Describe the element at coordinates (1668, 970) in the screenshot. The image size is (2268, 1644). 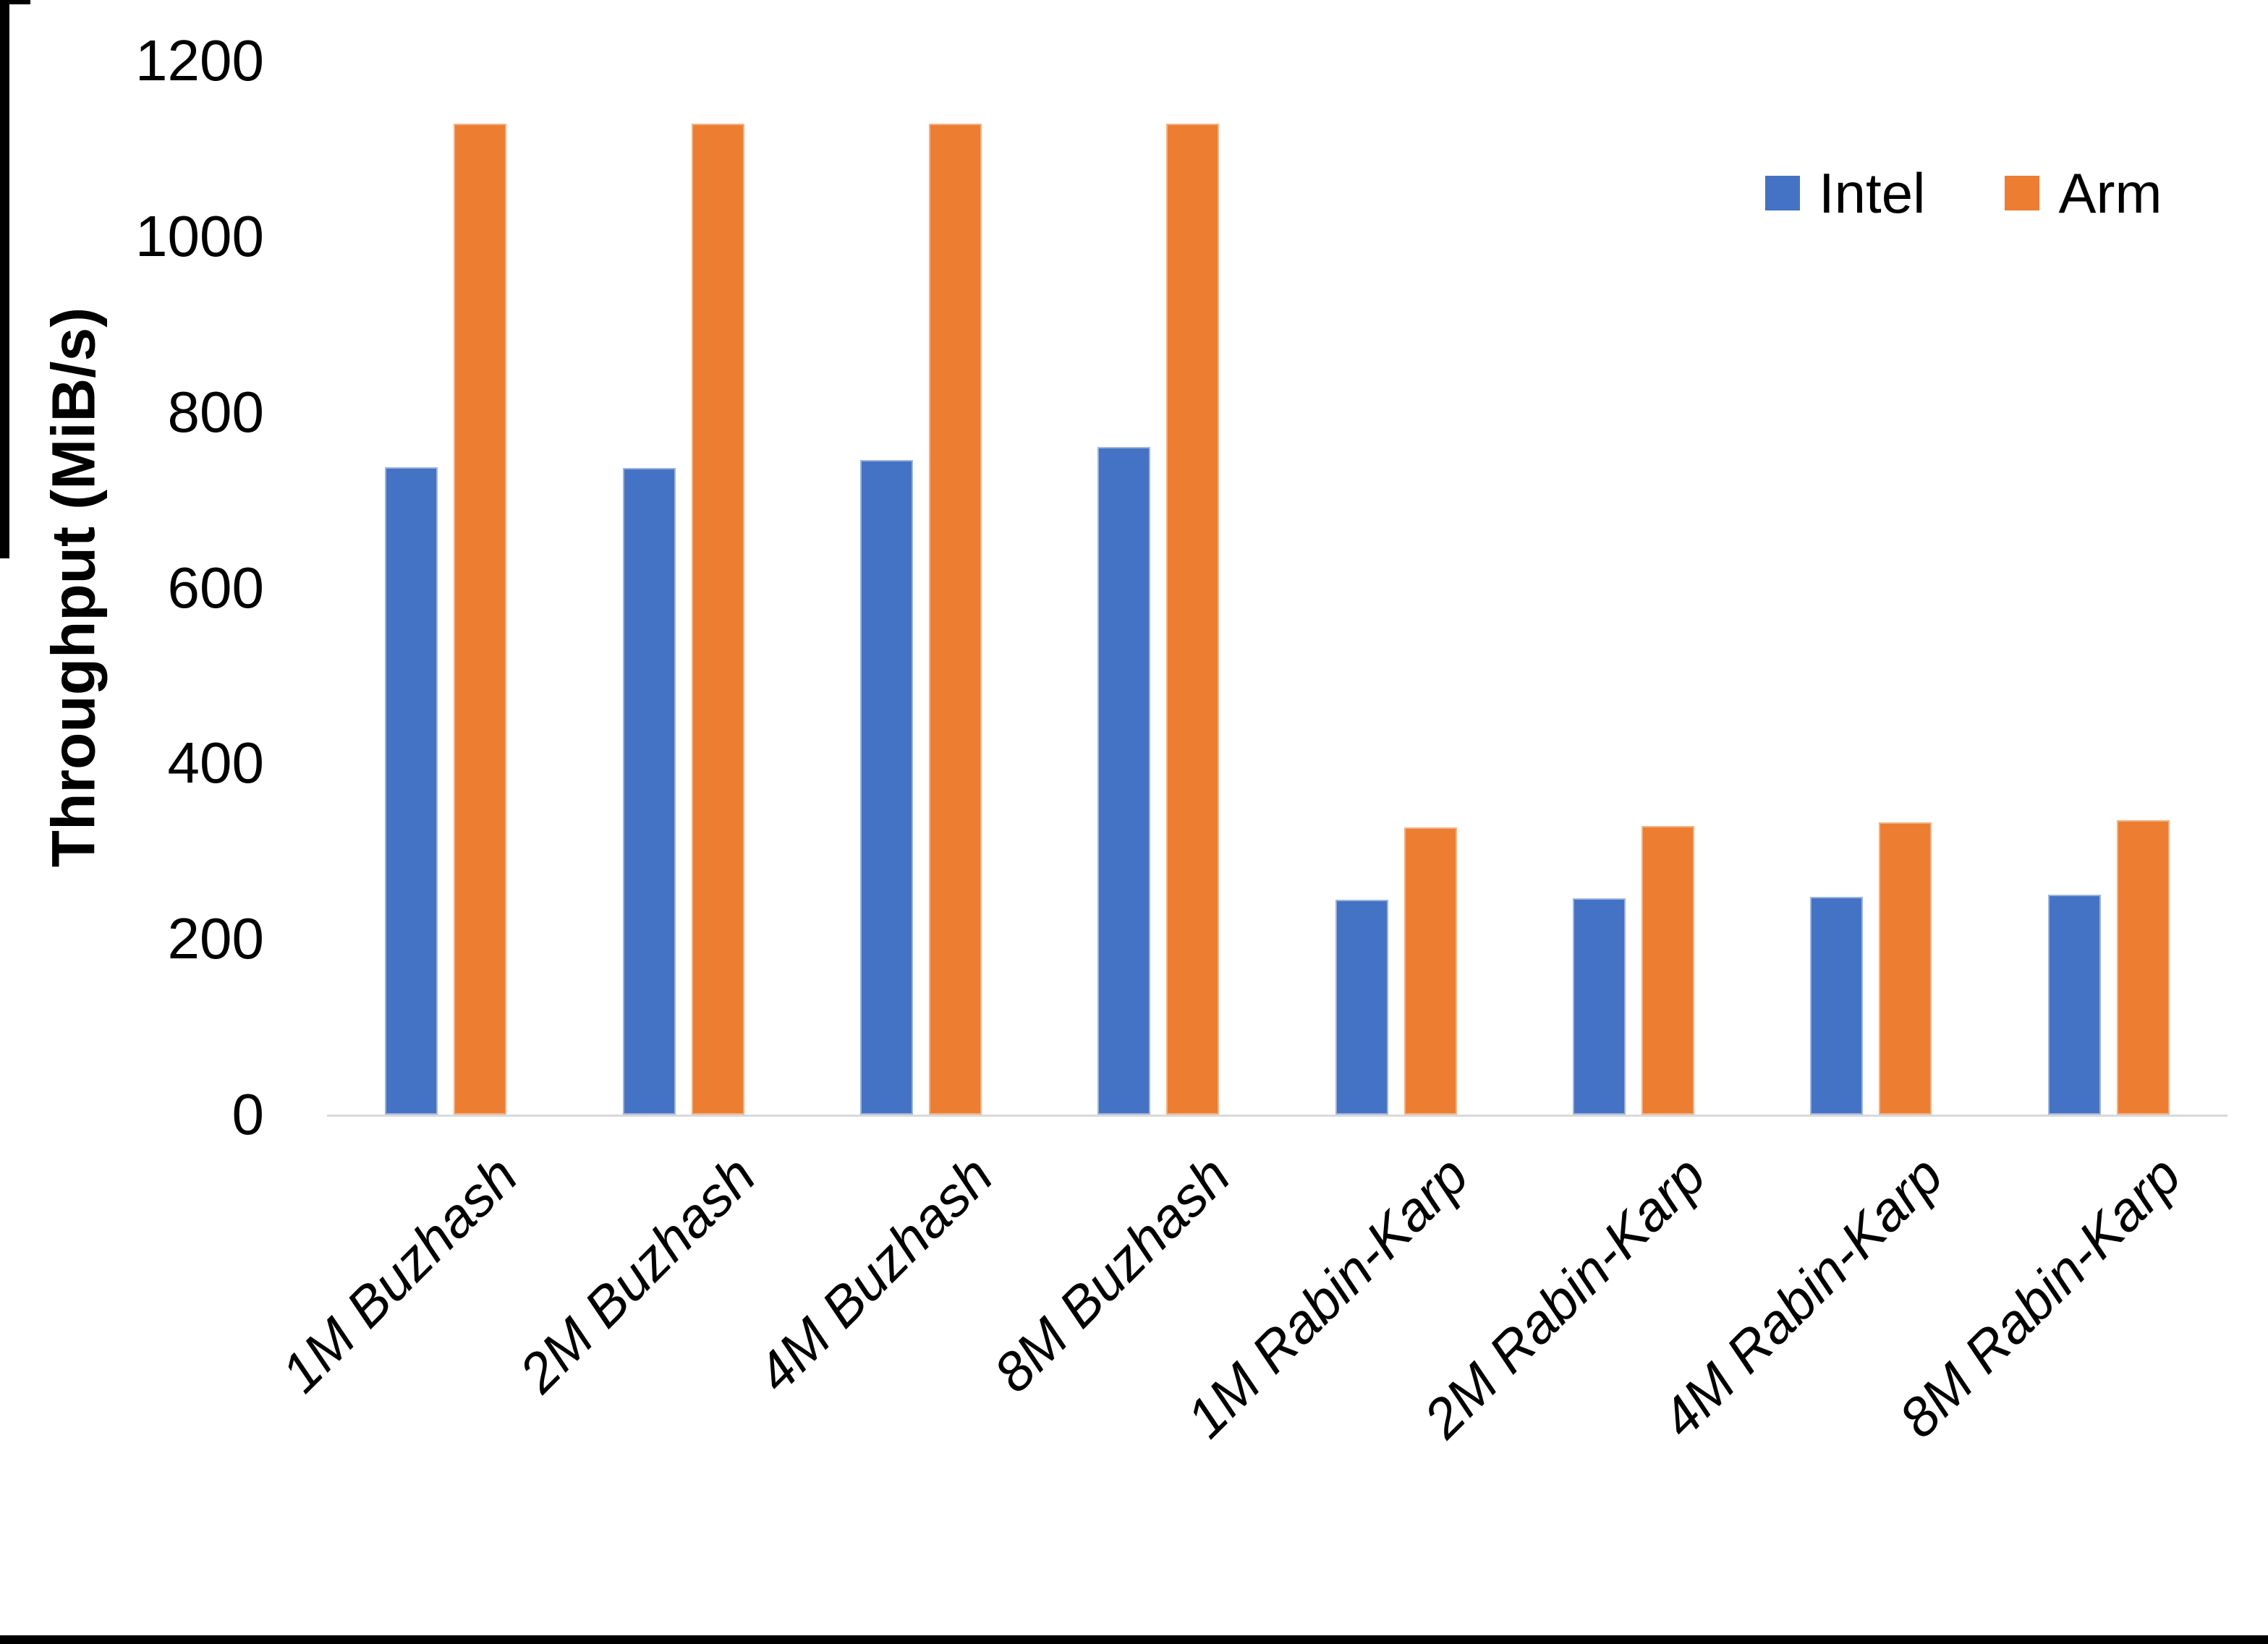
I see `bar-arm-2m-rabin-karp` at that location.